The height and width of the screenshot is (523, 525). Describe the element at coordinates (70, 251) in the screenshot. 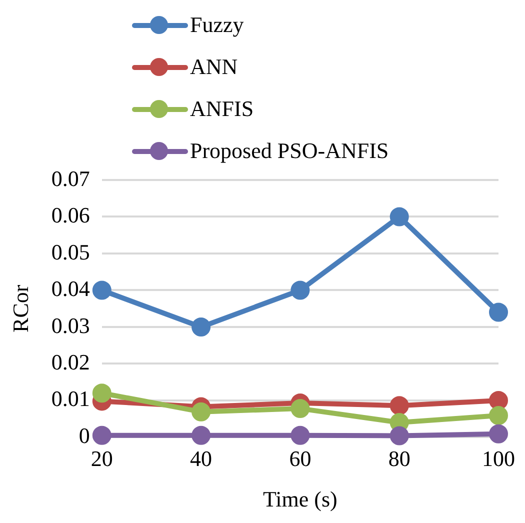

I see `y-tick-label: 0.05` at that location.